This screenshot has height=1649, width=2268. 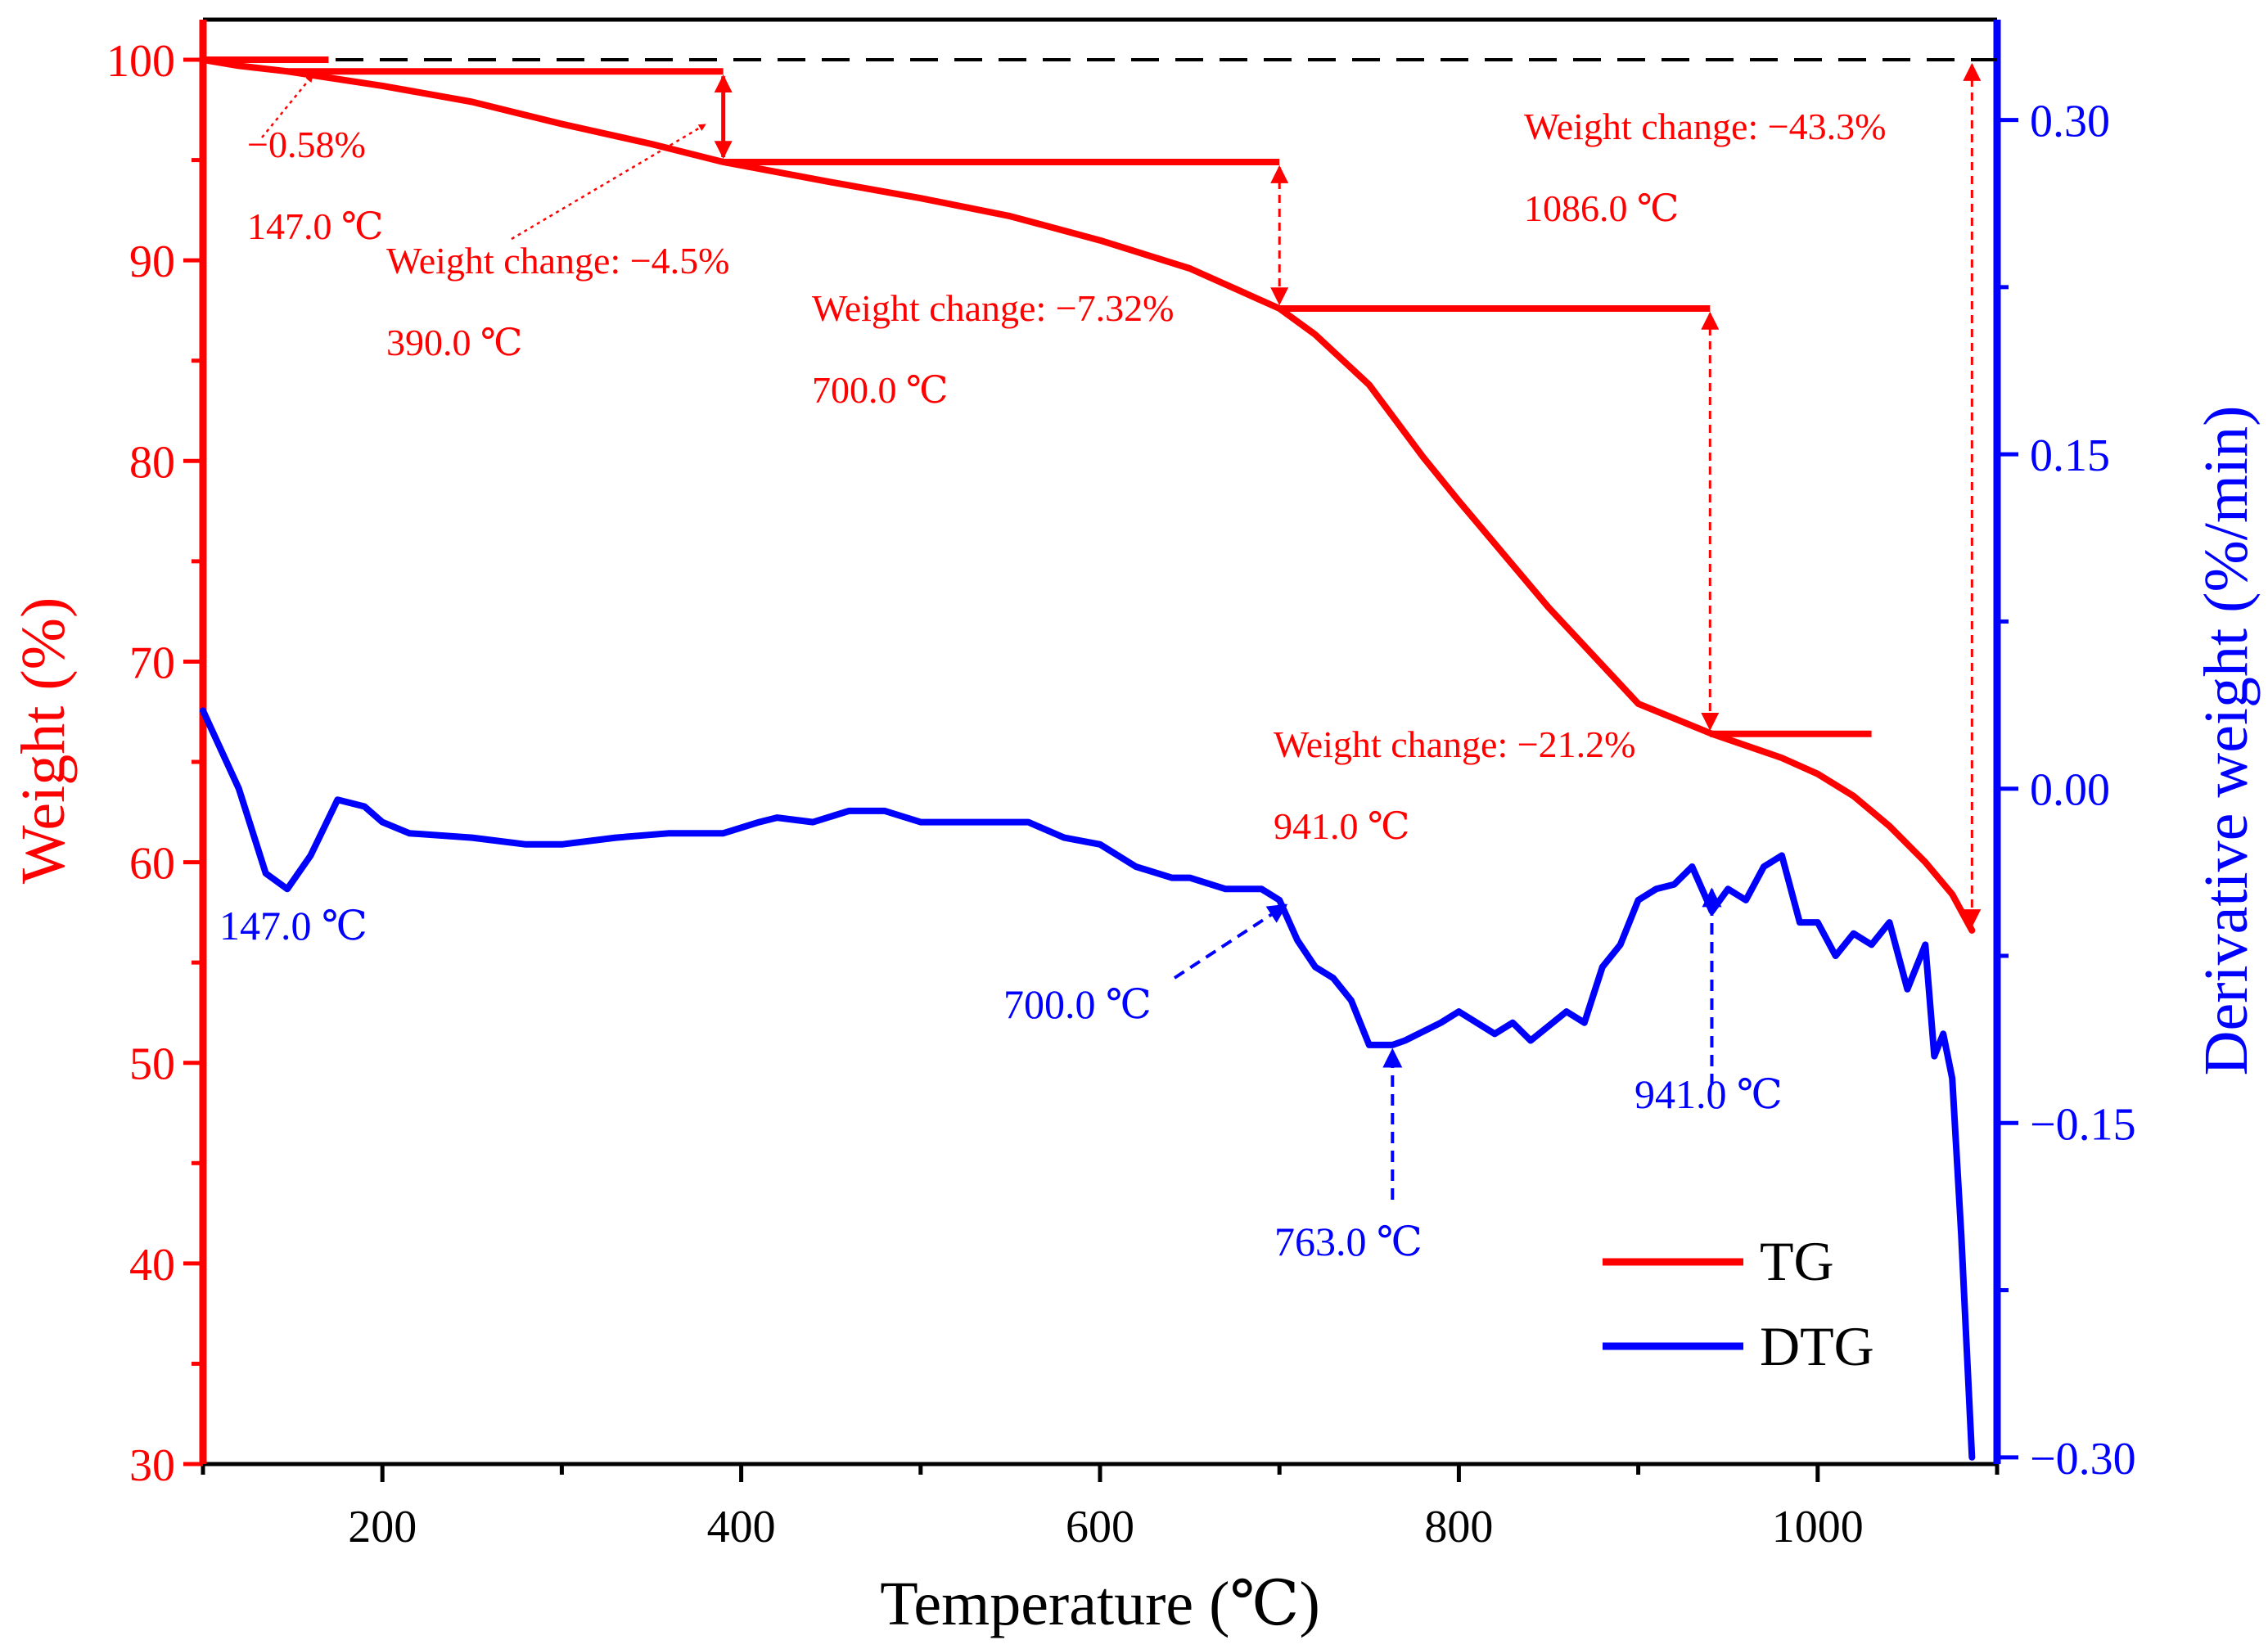 I want to click on y-left-tick-label: 100, so click(x=140, y=62).